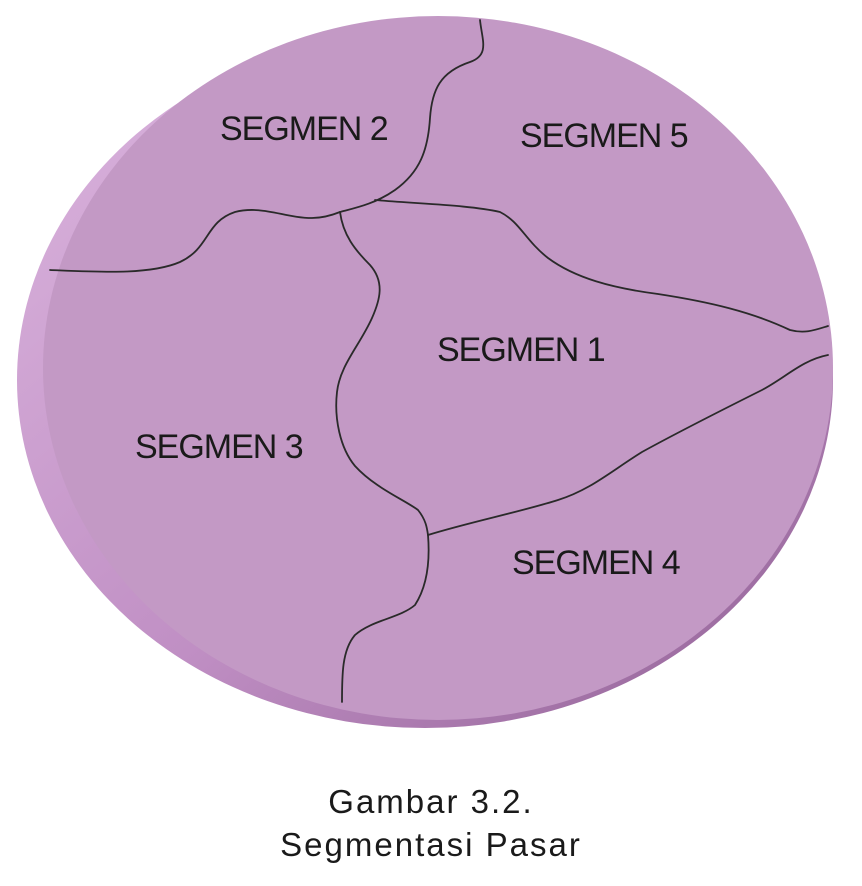  Describe the element at coordinates (195, 241) in the screenshot. I see `border-segment2-segment3` at that location.